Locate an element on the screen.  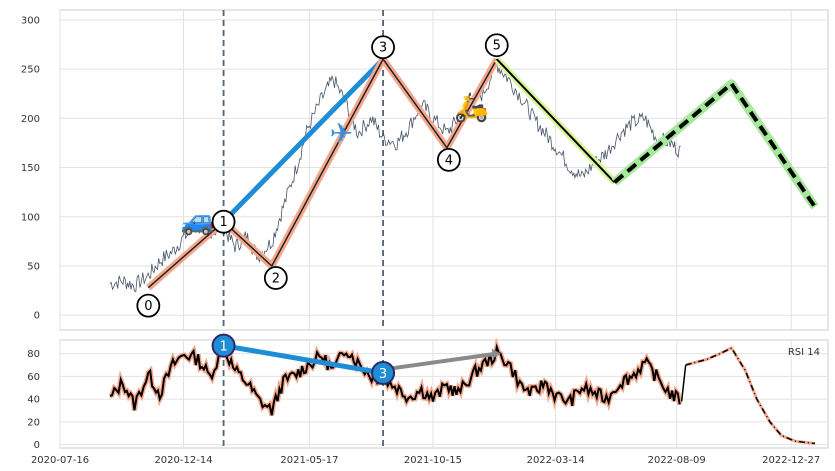
rsi-trend-line is located at coordinates (303, 359).